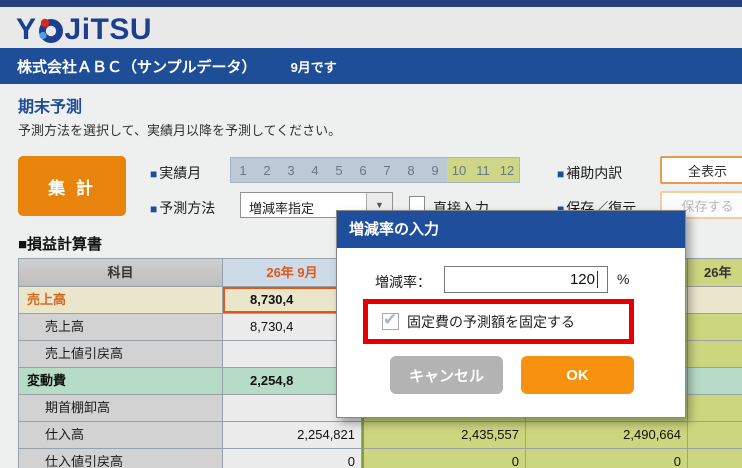 The height and width of the screenshot is (468, 742). I want to click on table-row-label: 期首棚卸高, so click(121, 408).